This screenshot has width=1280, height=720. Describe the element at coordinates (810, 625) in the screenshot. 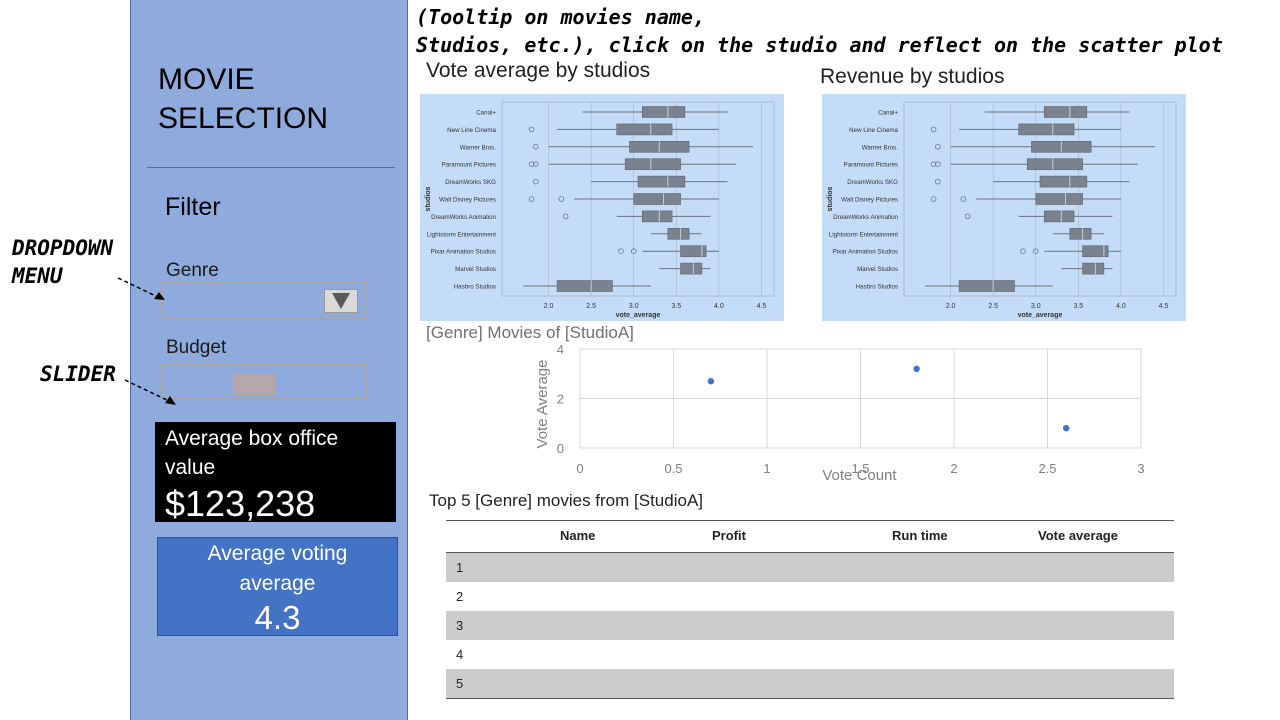

I see `table-row: 3` at that location.